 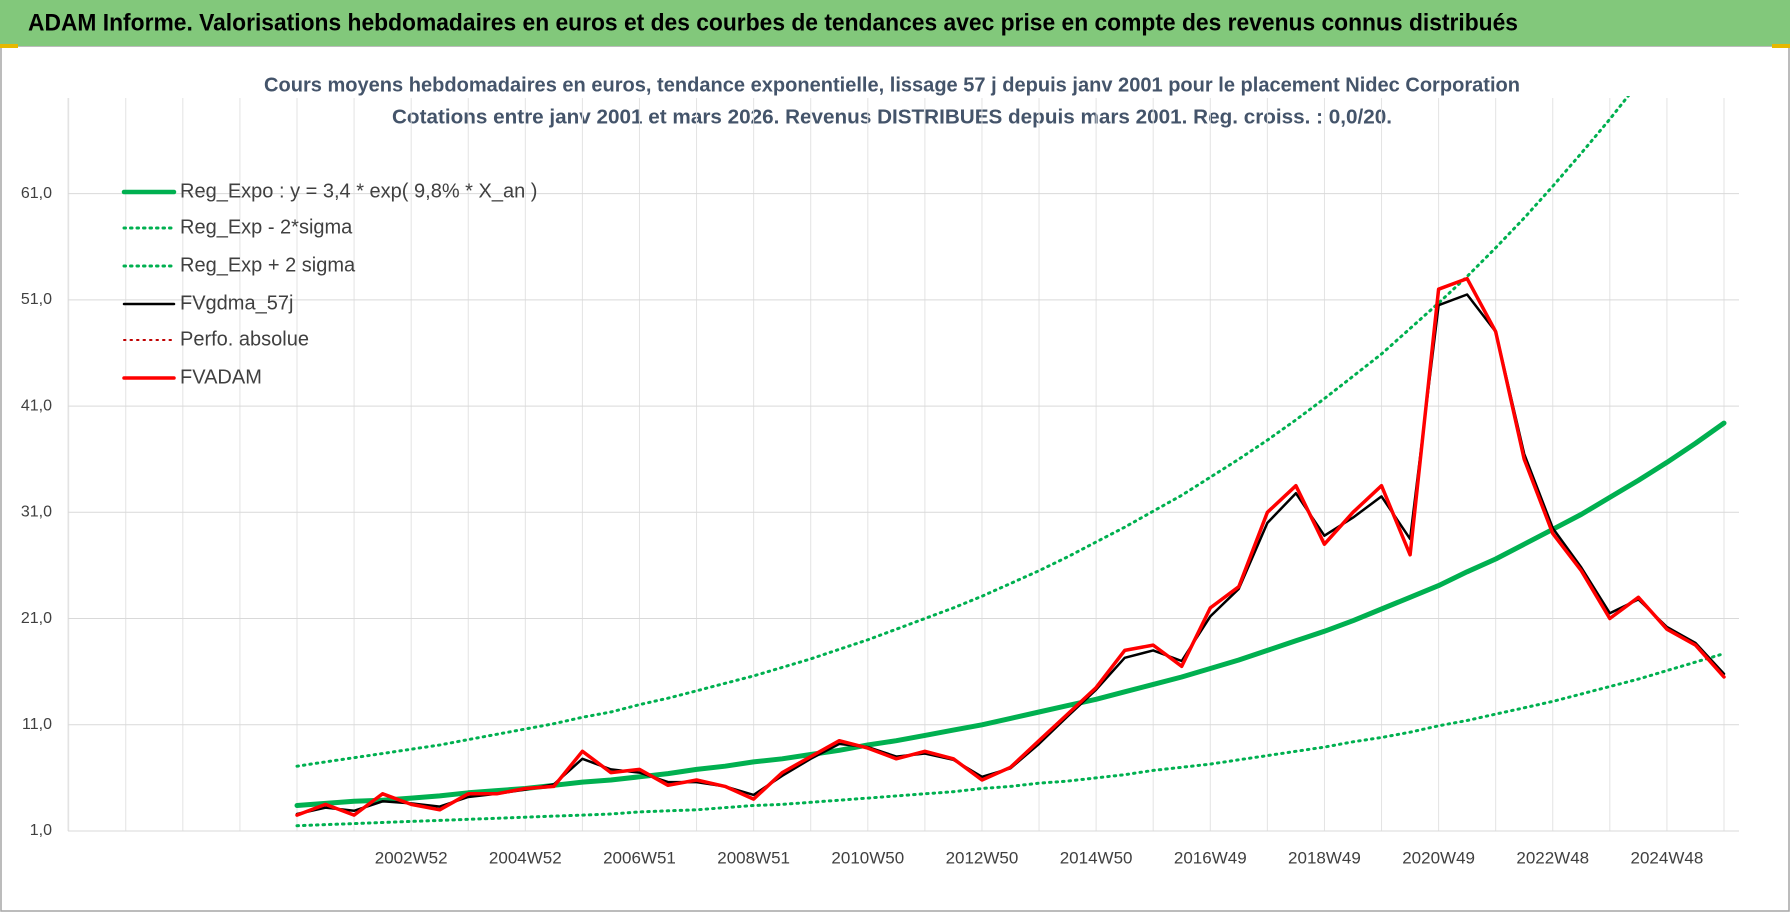 What do you see at coordinates (525, 857) in the screenshot?
I see `x-tick-label: 2004W52` at bounding box center [525, 857].